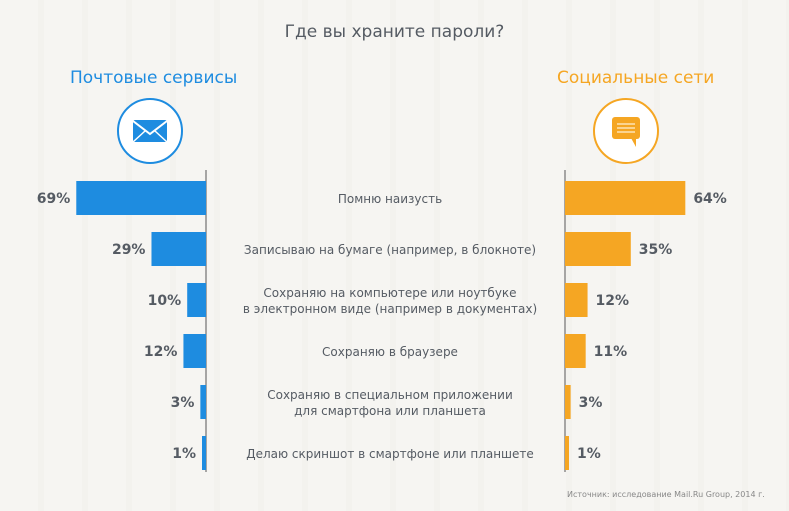 This screenshot has width=789, height=511. I want to click on value-label-social-3: 11%, so click(611, 352).